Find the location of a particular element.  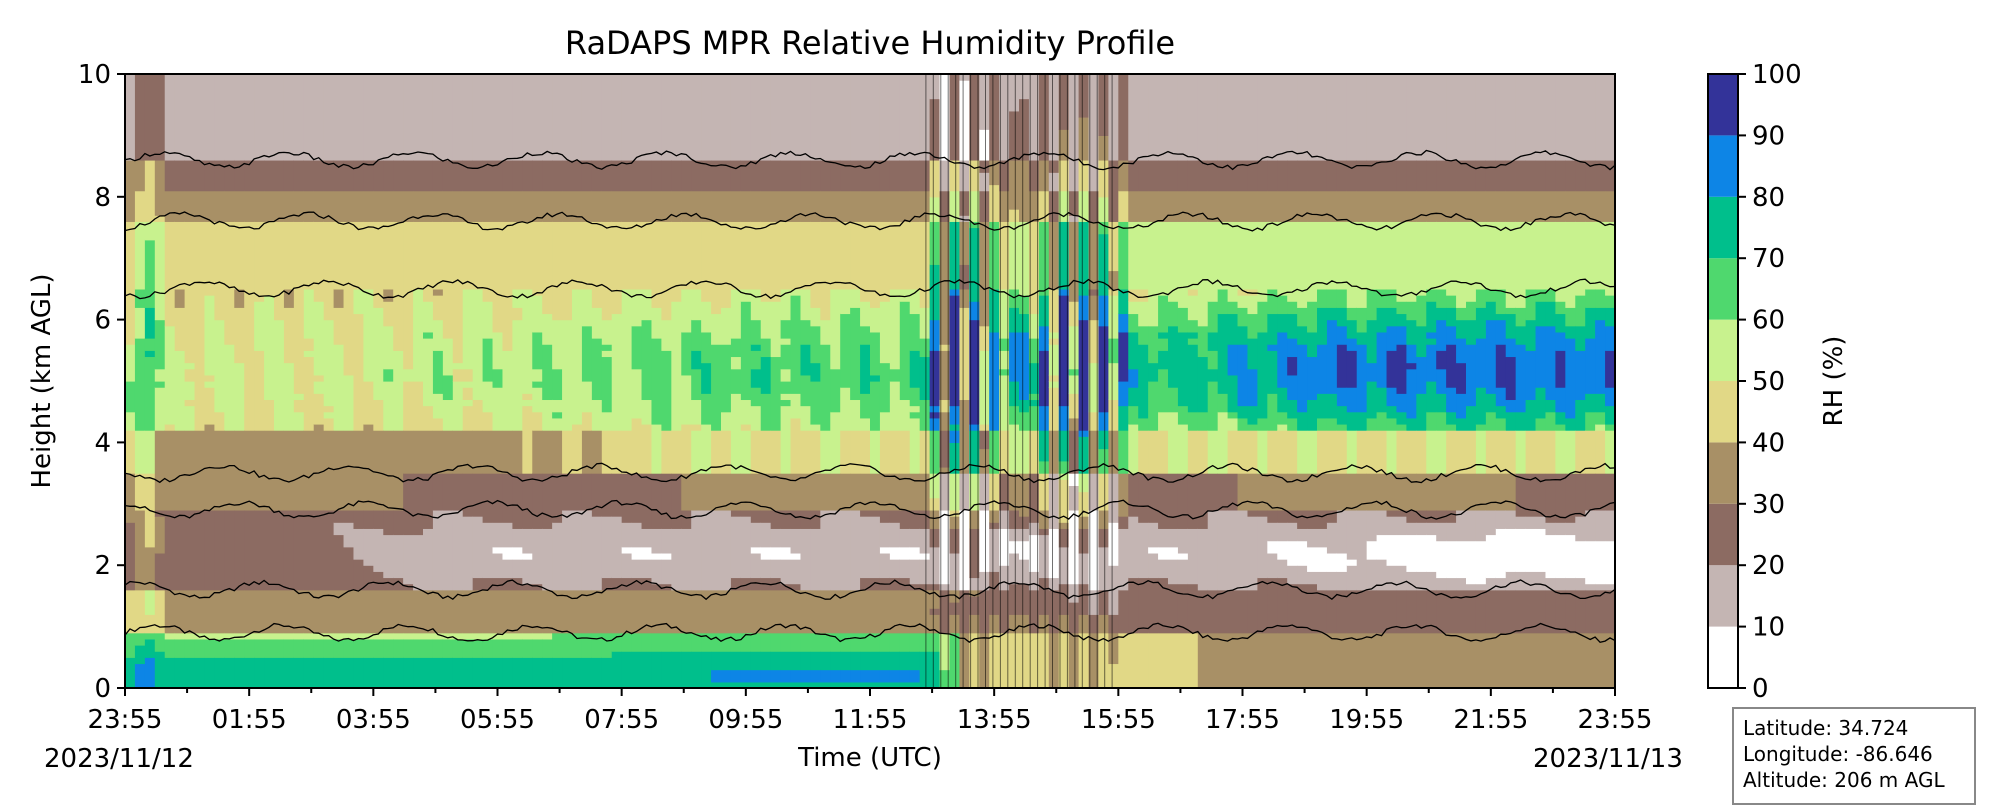

rh-contour-line is located at coordinates (870, 289).